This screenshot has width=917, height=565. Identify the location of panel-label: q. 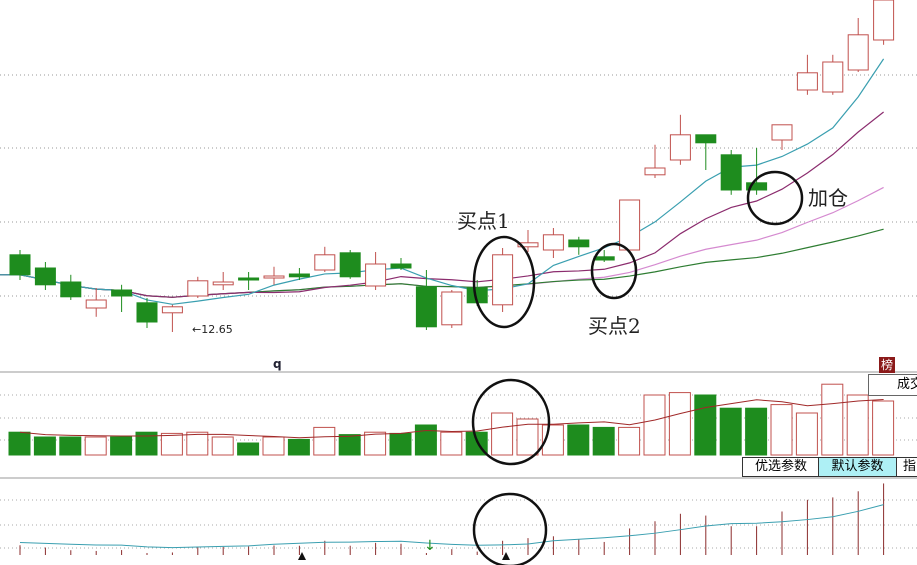
(277, 364).